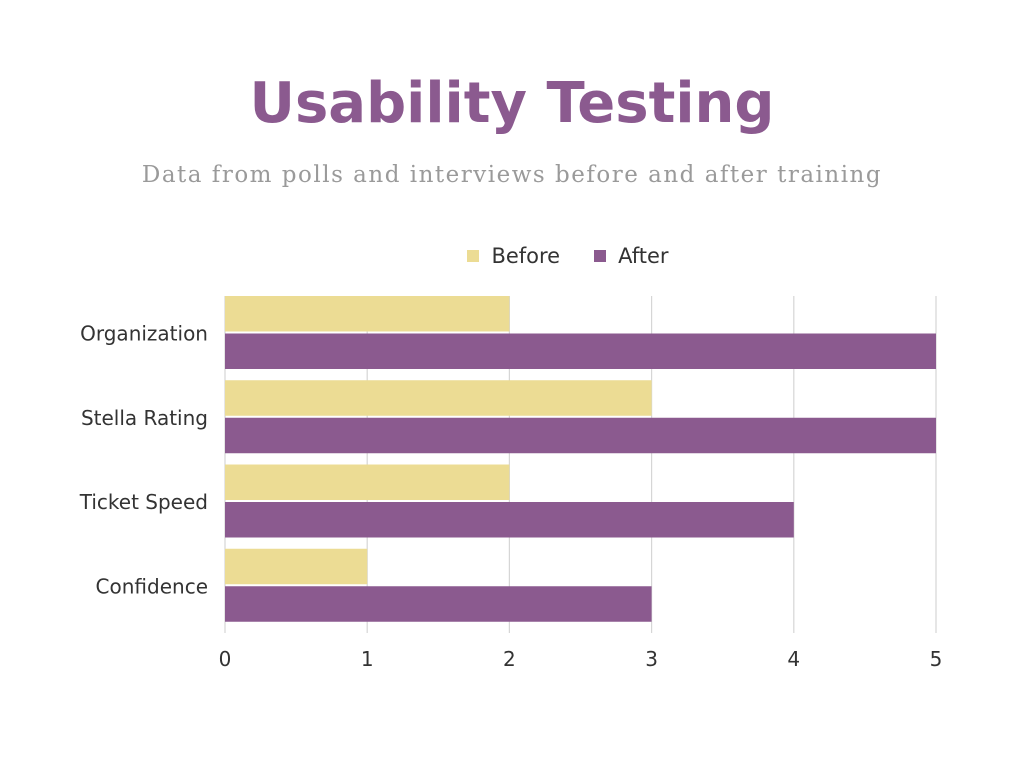  What do you see at coordinates (580, 351) in the screenshot?
I see `bar-after-organization` at bounding box center [580, 351].